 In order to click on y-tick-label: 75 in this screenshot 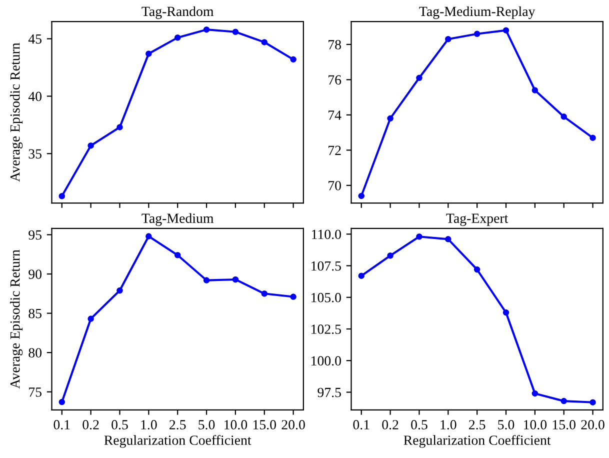, I will do `click(35, 392)`.